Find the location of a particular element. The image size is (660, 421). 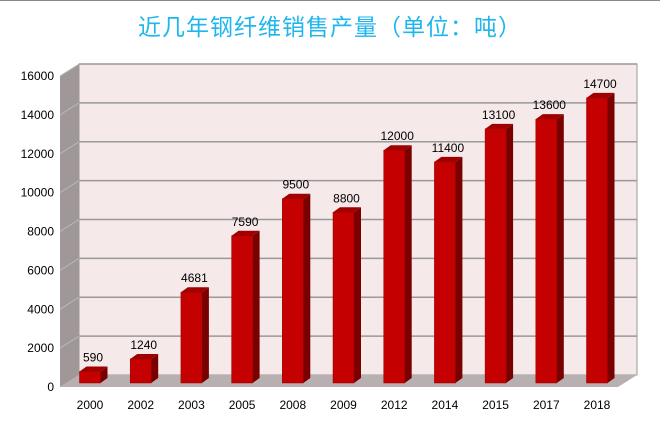

data-label: 7590 is located at coordinates (245, 222).